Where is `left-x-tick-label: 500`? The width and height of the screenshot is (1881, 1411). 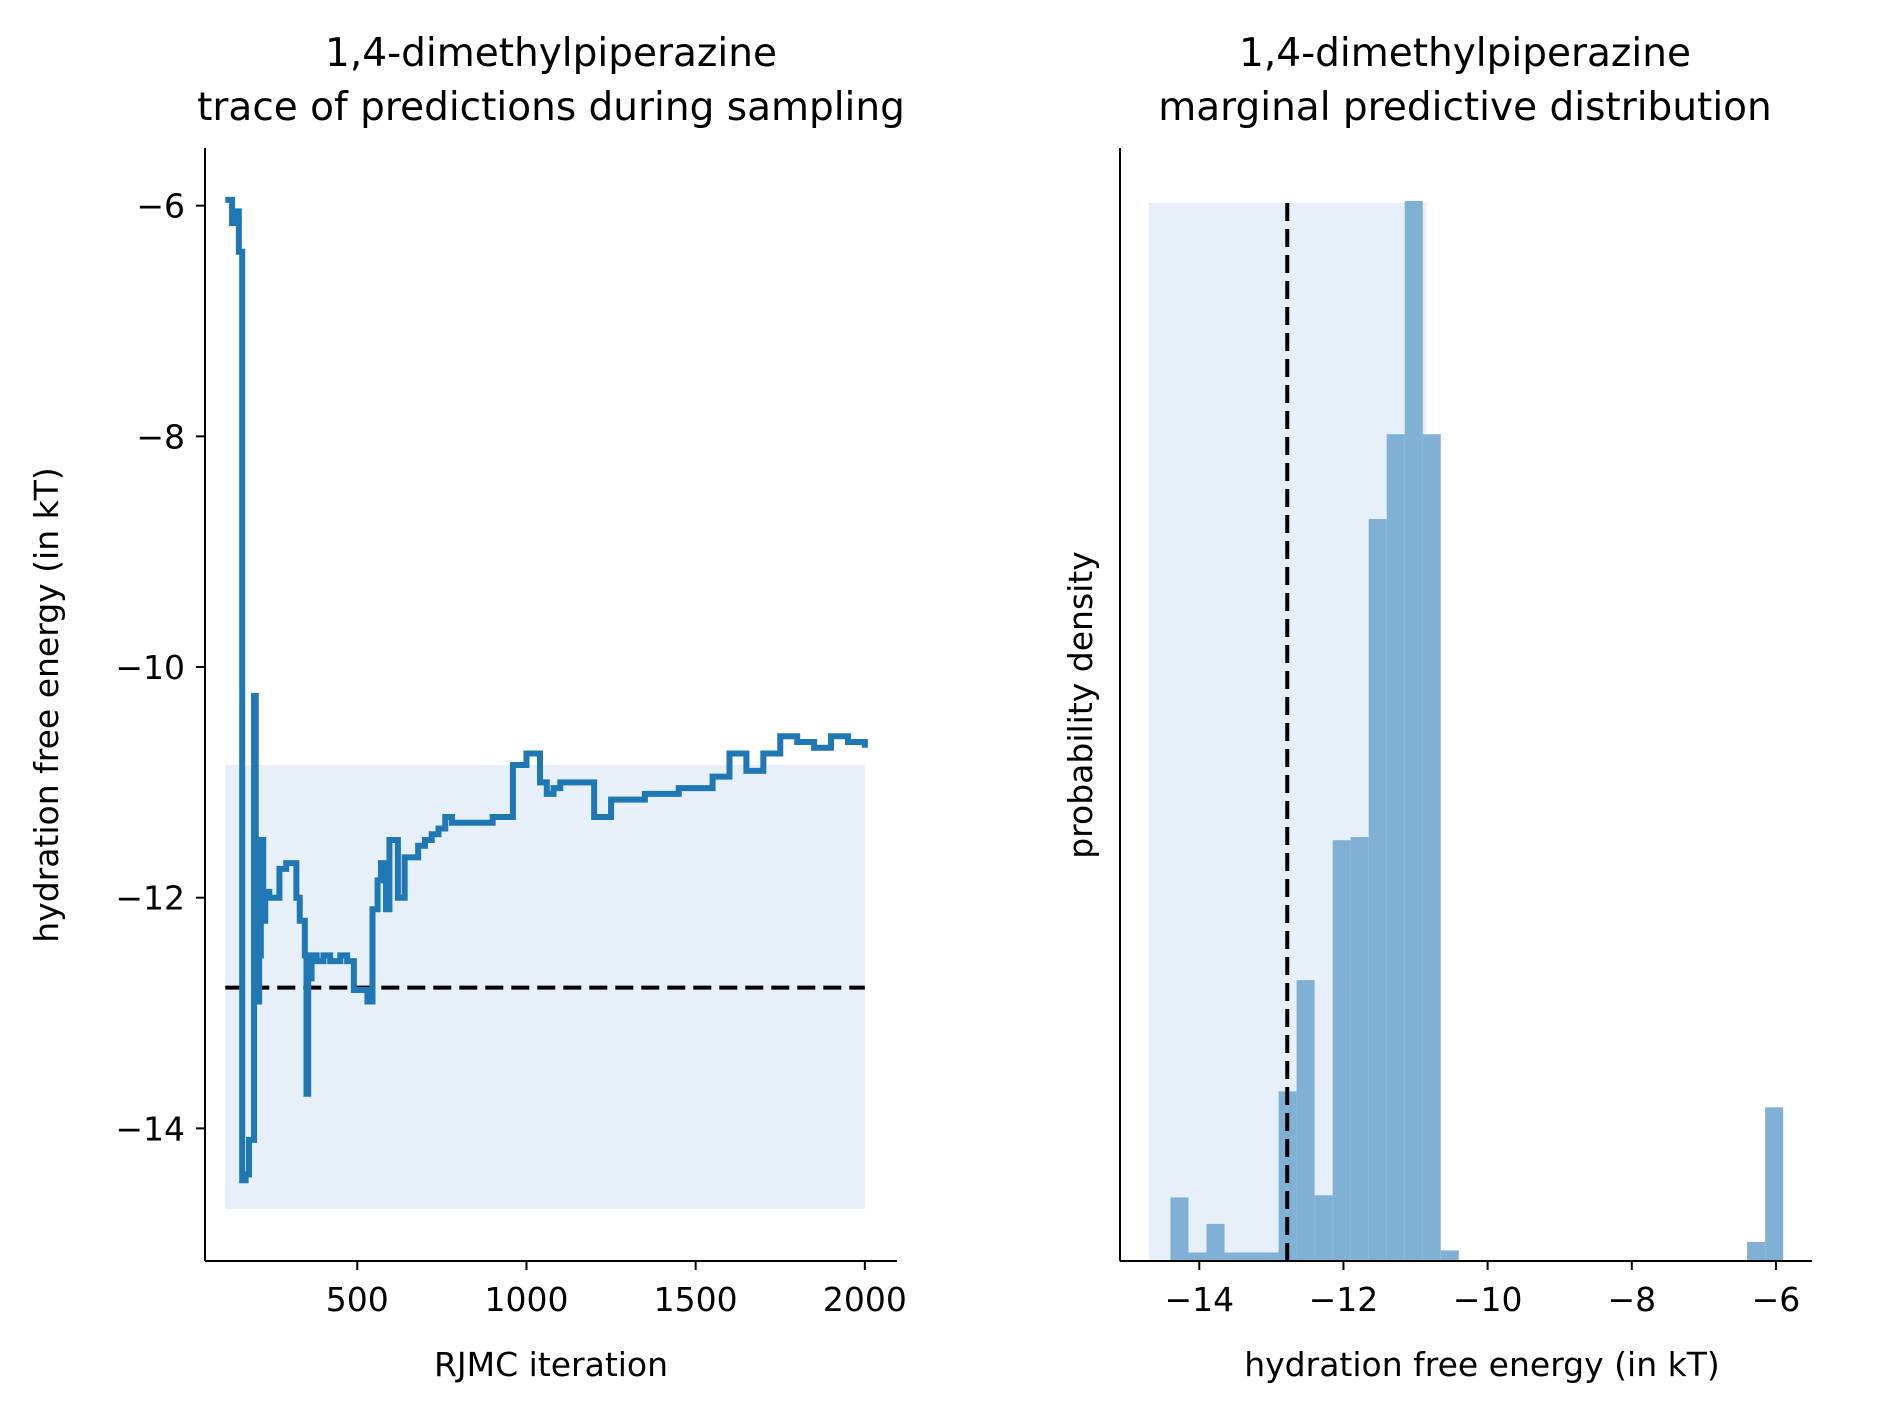 left-x-tick-label: 500 is located at coordinates (357, 1299).